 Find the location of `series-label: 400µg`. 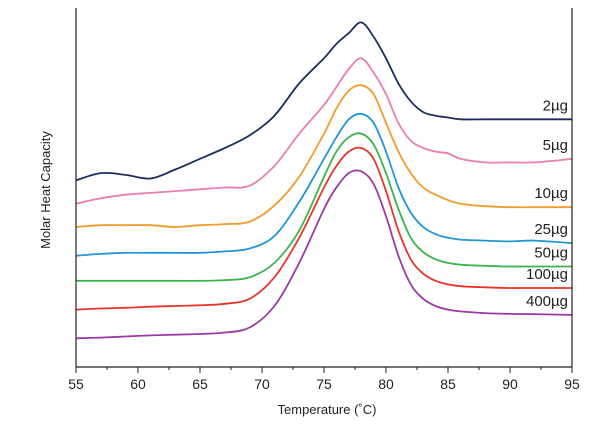

series-label: 400µg is located at coordinates (547, 301).